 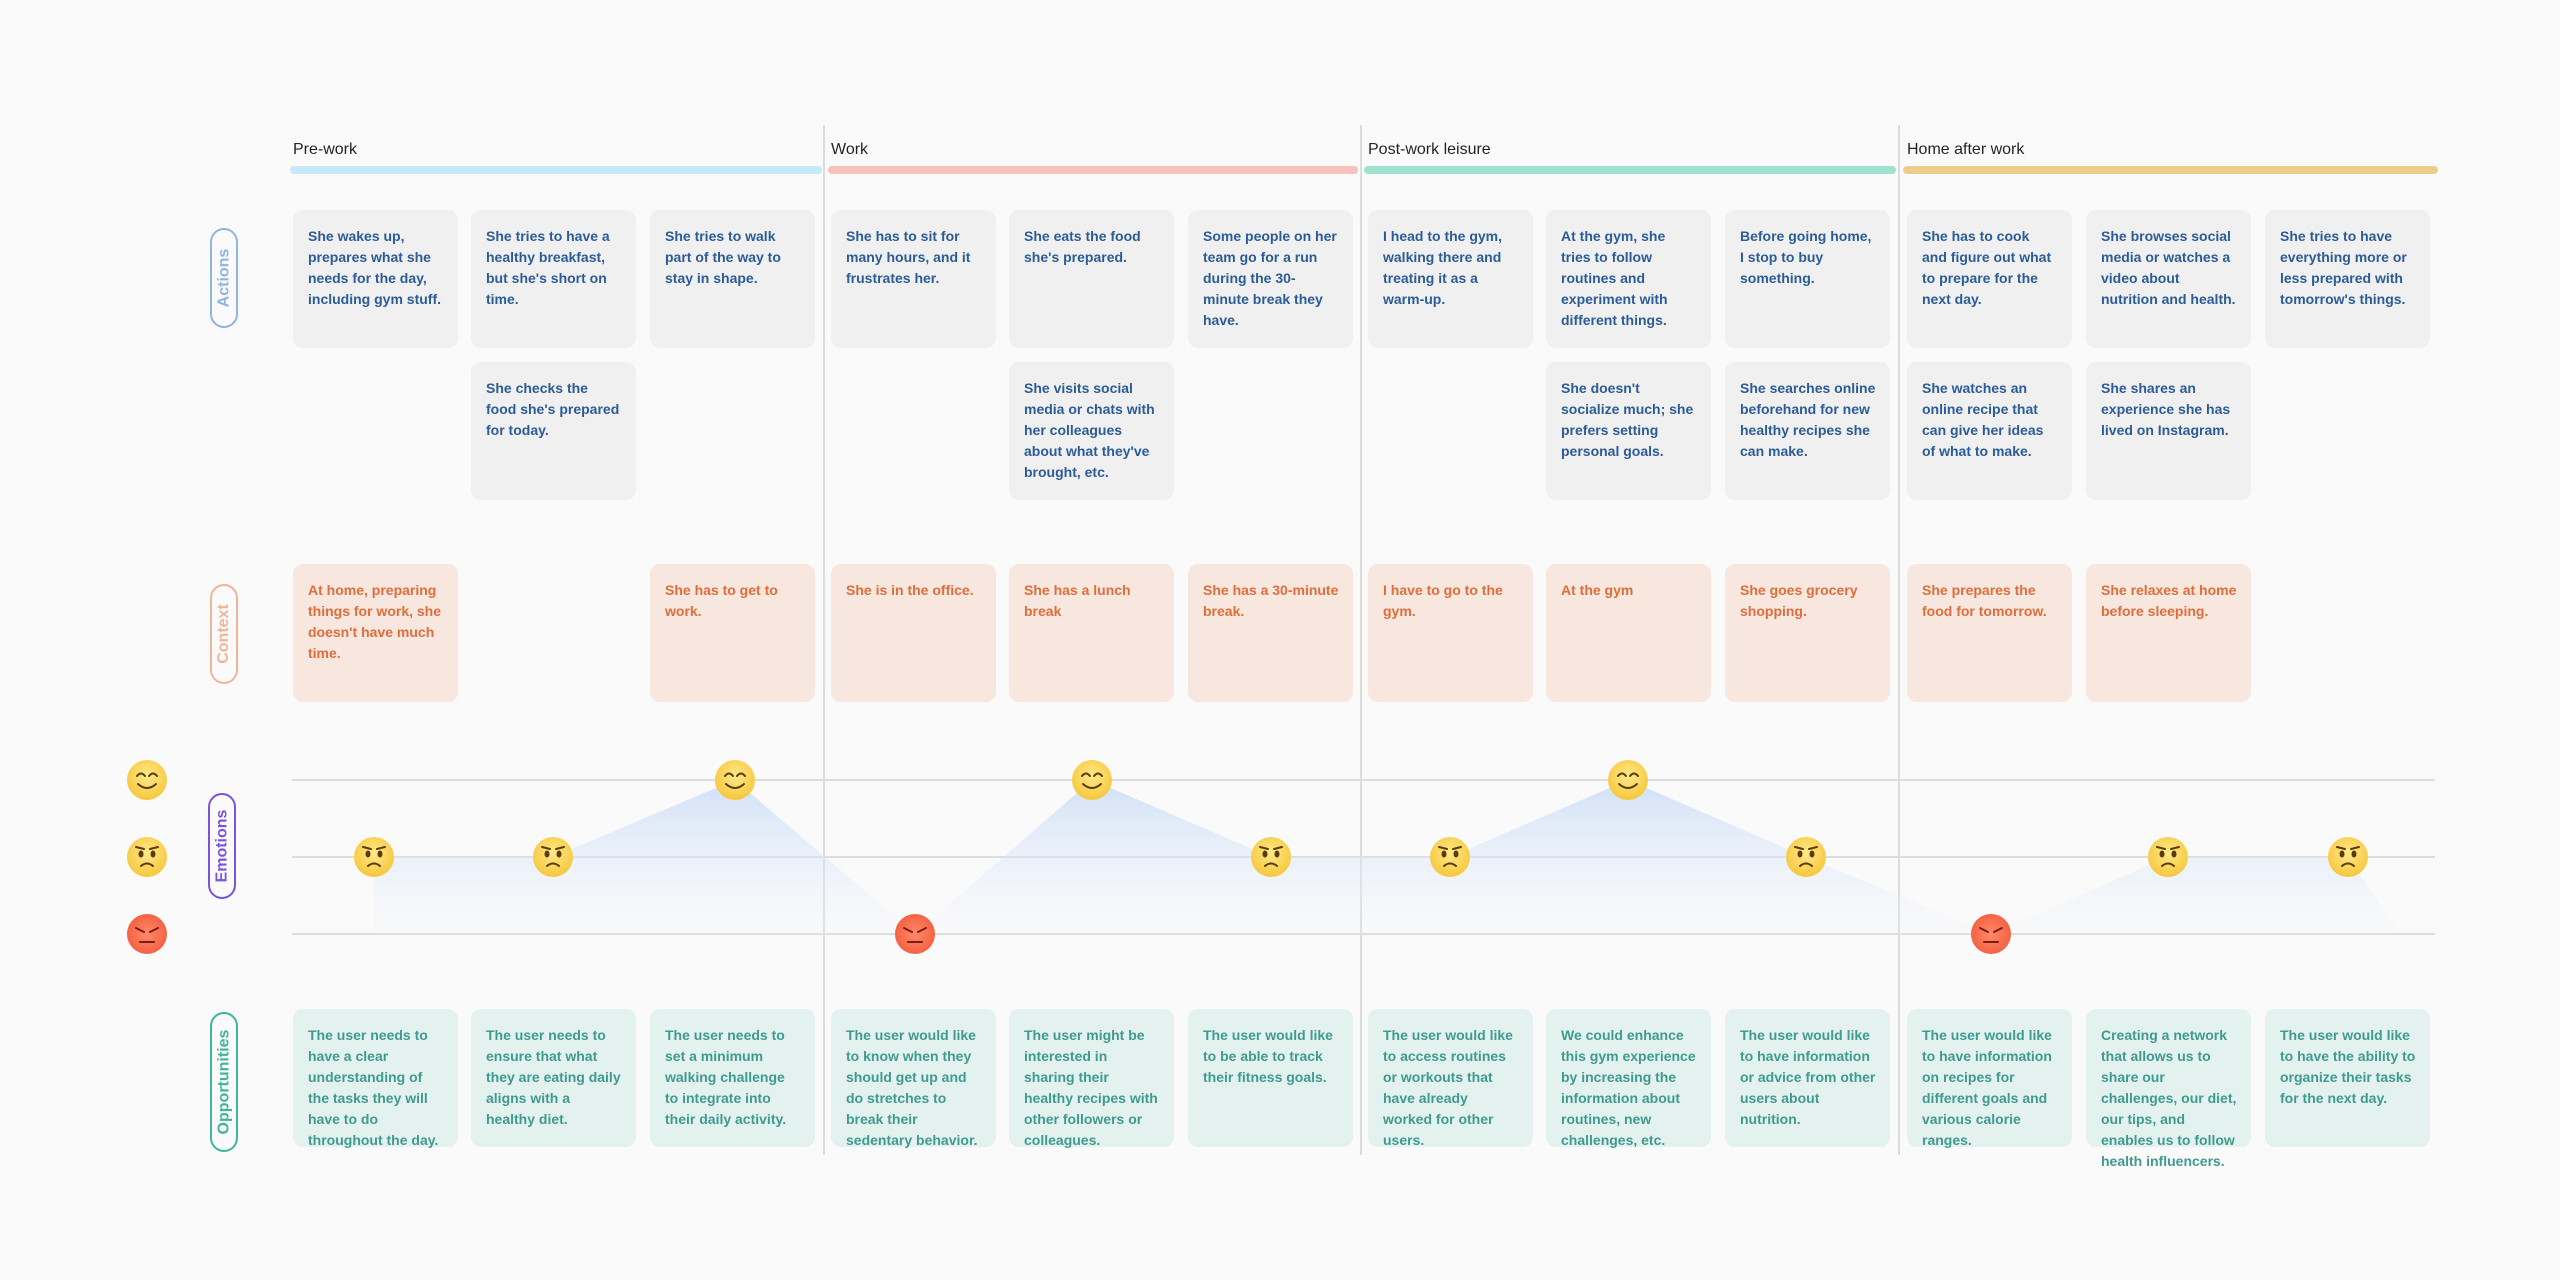 What do you see at coordinates (224, 1082) in the screenshot?
I see `row-label-opportunities: Opportunities` at bounding box center [224, 1082].